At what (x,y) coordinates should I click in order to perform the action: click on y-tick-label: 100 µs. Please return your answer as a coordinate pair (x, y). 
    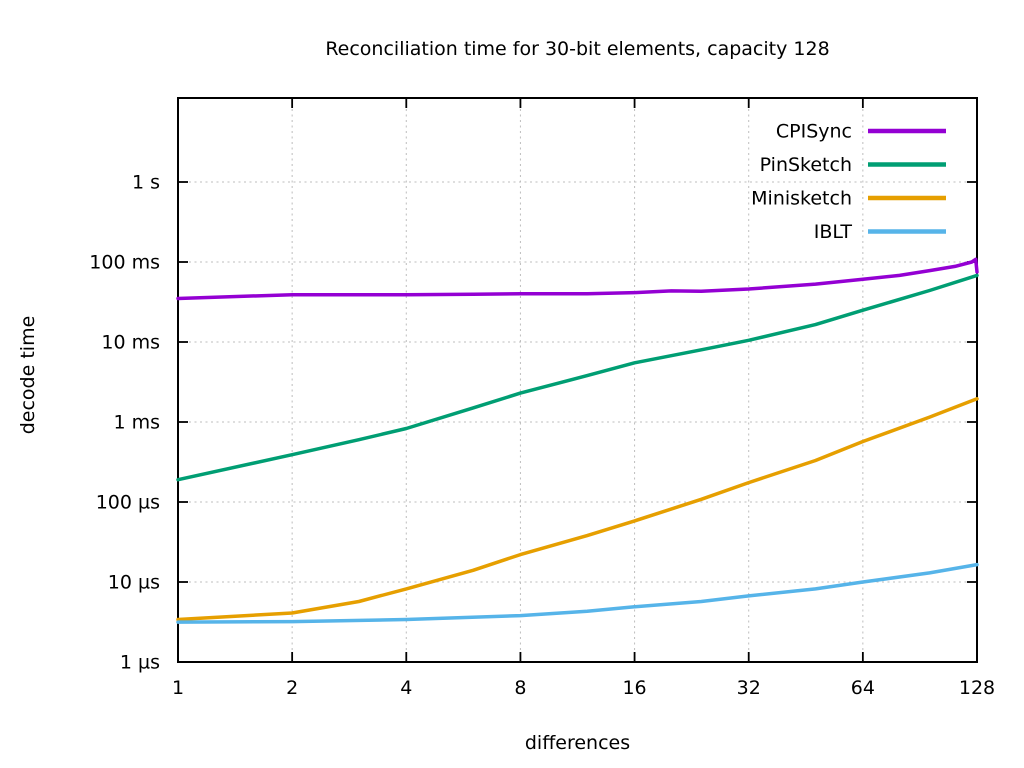
    Looking at the image, I should click on (128, 503).